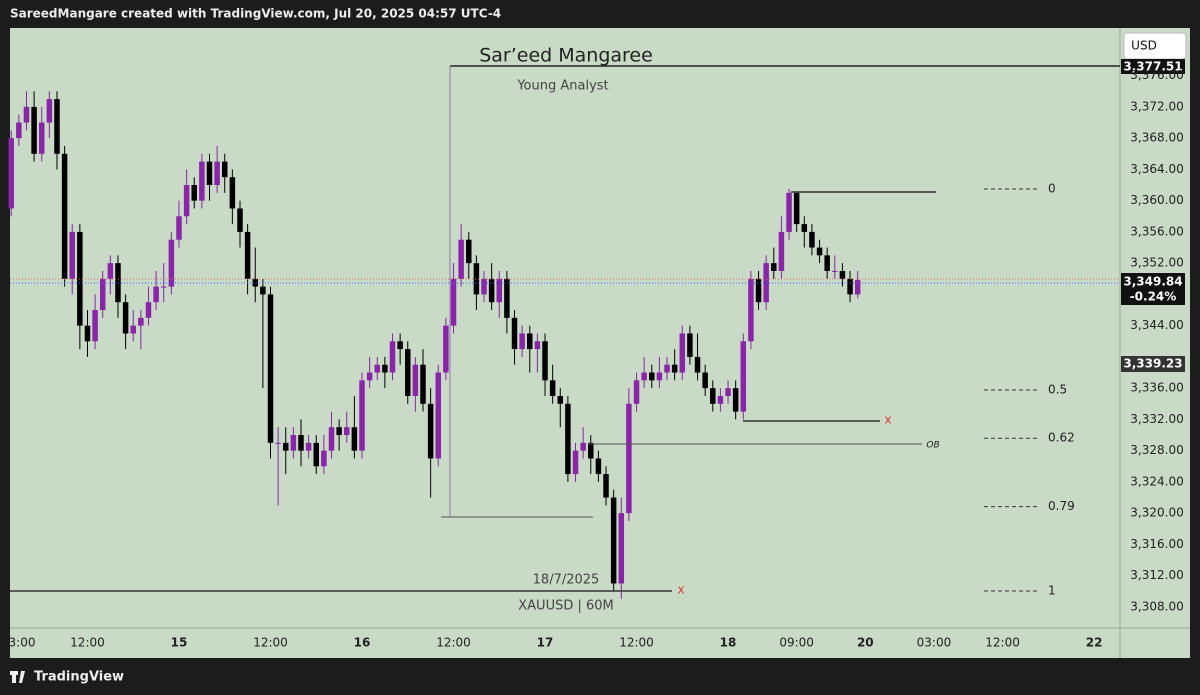 This screenshot has height=695, width=1200. What do you see at coordinates (1052, 591) in the screenshot?
I see `fib-label: 1` at bounding box center [1052, 591].